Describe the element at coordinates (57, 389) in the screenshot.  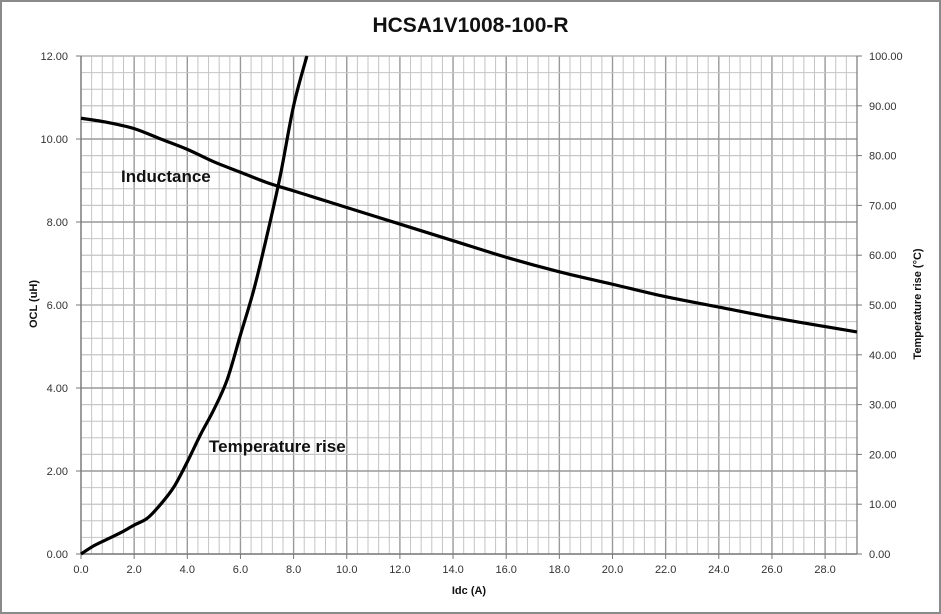
I see `y-tick-label: 4.00` at that location.